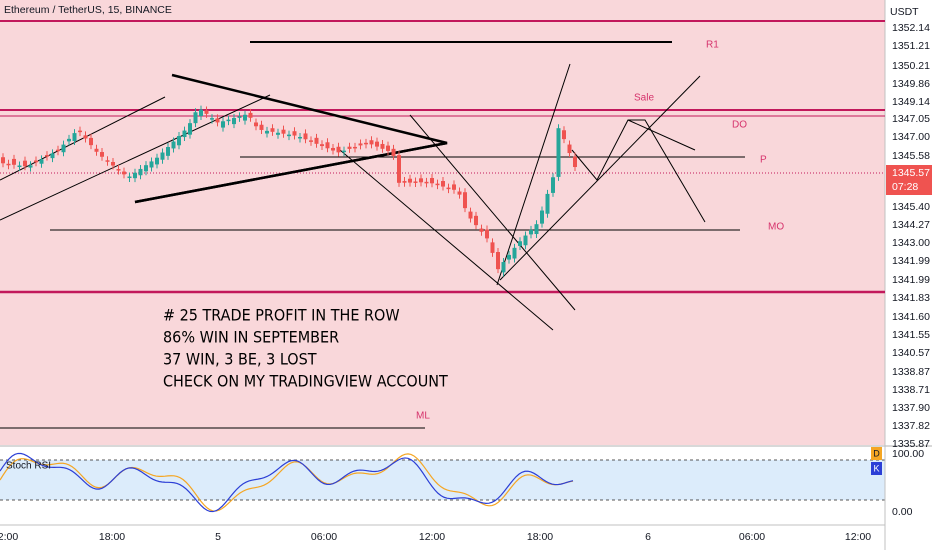 The height and width of the screenshot is (555, 932). What do you see at coordinates (904, 12) in the screenshot?
I see `currency: USDT` at bounding box center [904, 12].